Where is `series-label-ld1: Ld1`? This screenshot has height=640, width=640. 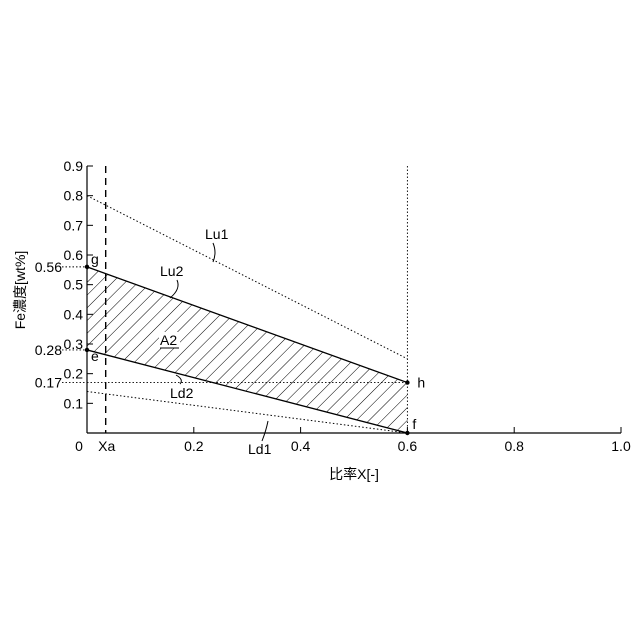 series-label-ld1: Ld1 is located at coordinates (260, 449).